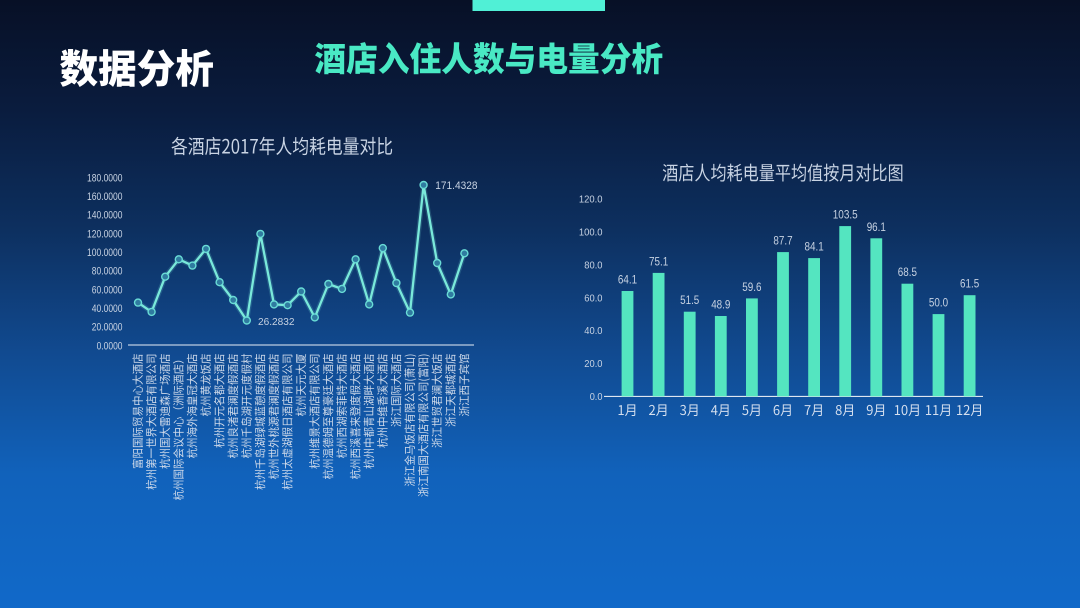  Describe the element at coordinates (593, 364) in the screenshot. I see `svg-text: 20.0` at that location.